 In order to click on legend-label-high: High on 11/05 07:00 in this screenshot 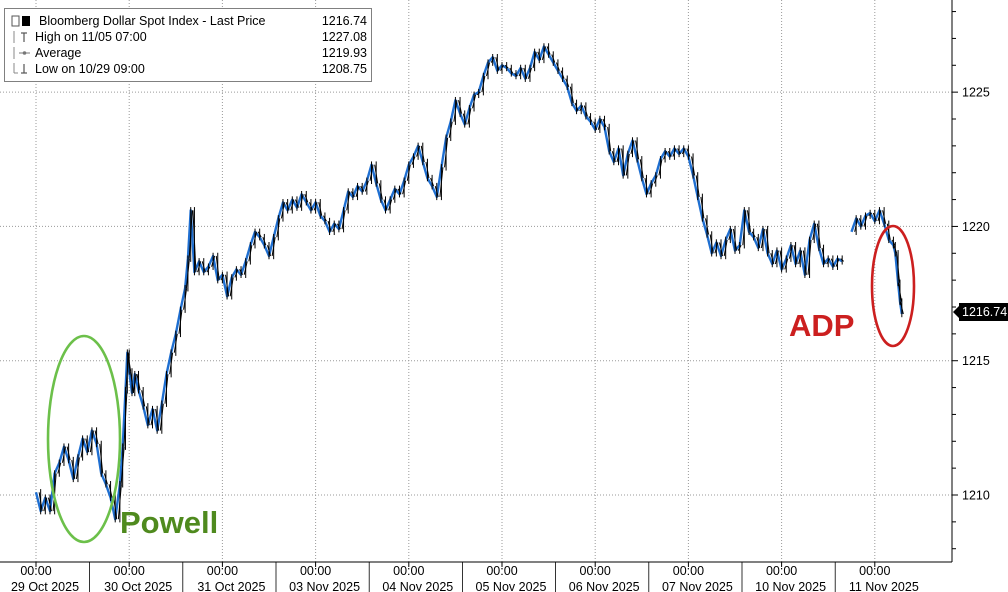, I will do `click(91, 37)`.